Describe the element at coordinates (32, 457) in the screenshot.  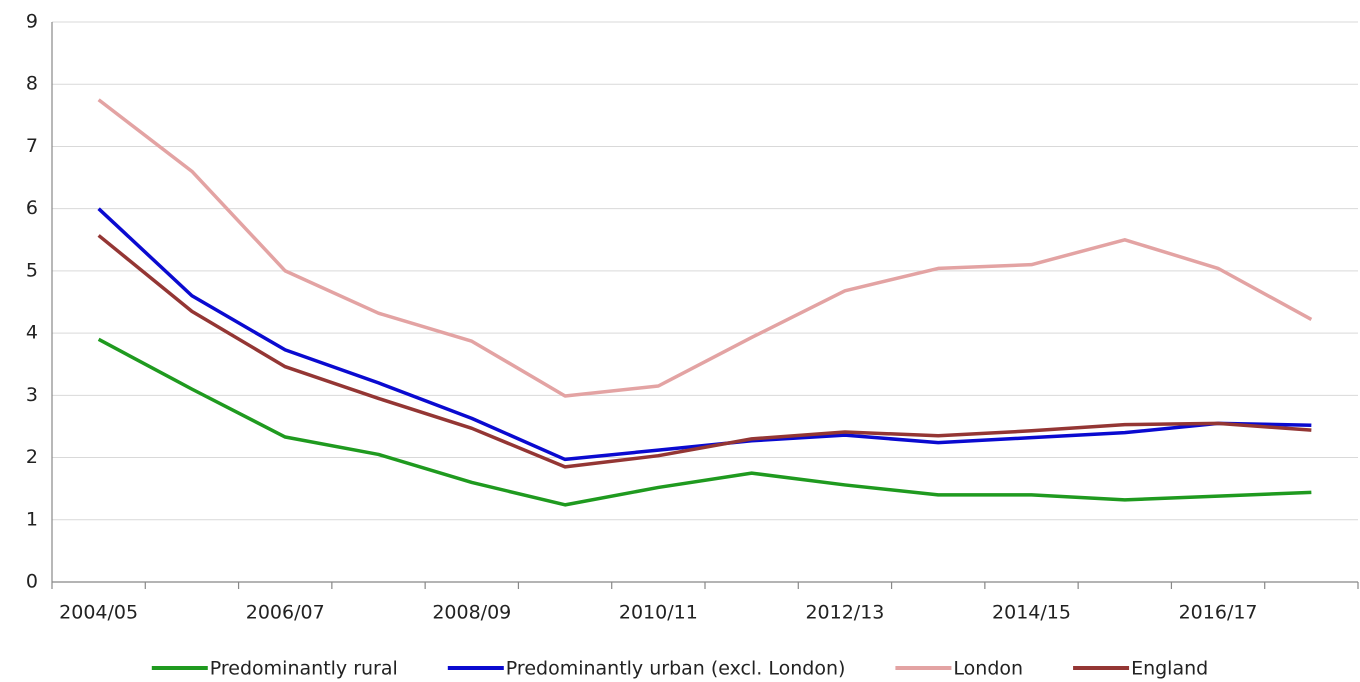
I see `y-tick-label: 2` at that location.